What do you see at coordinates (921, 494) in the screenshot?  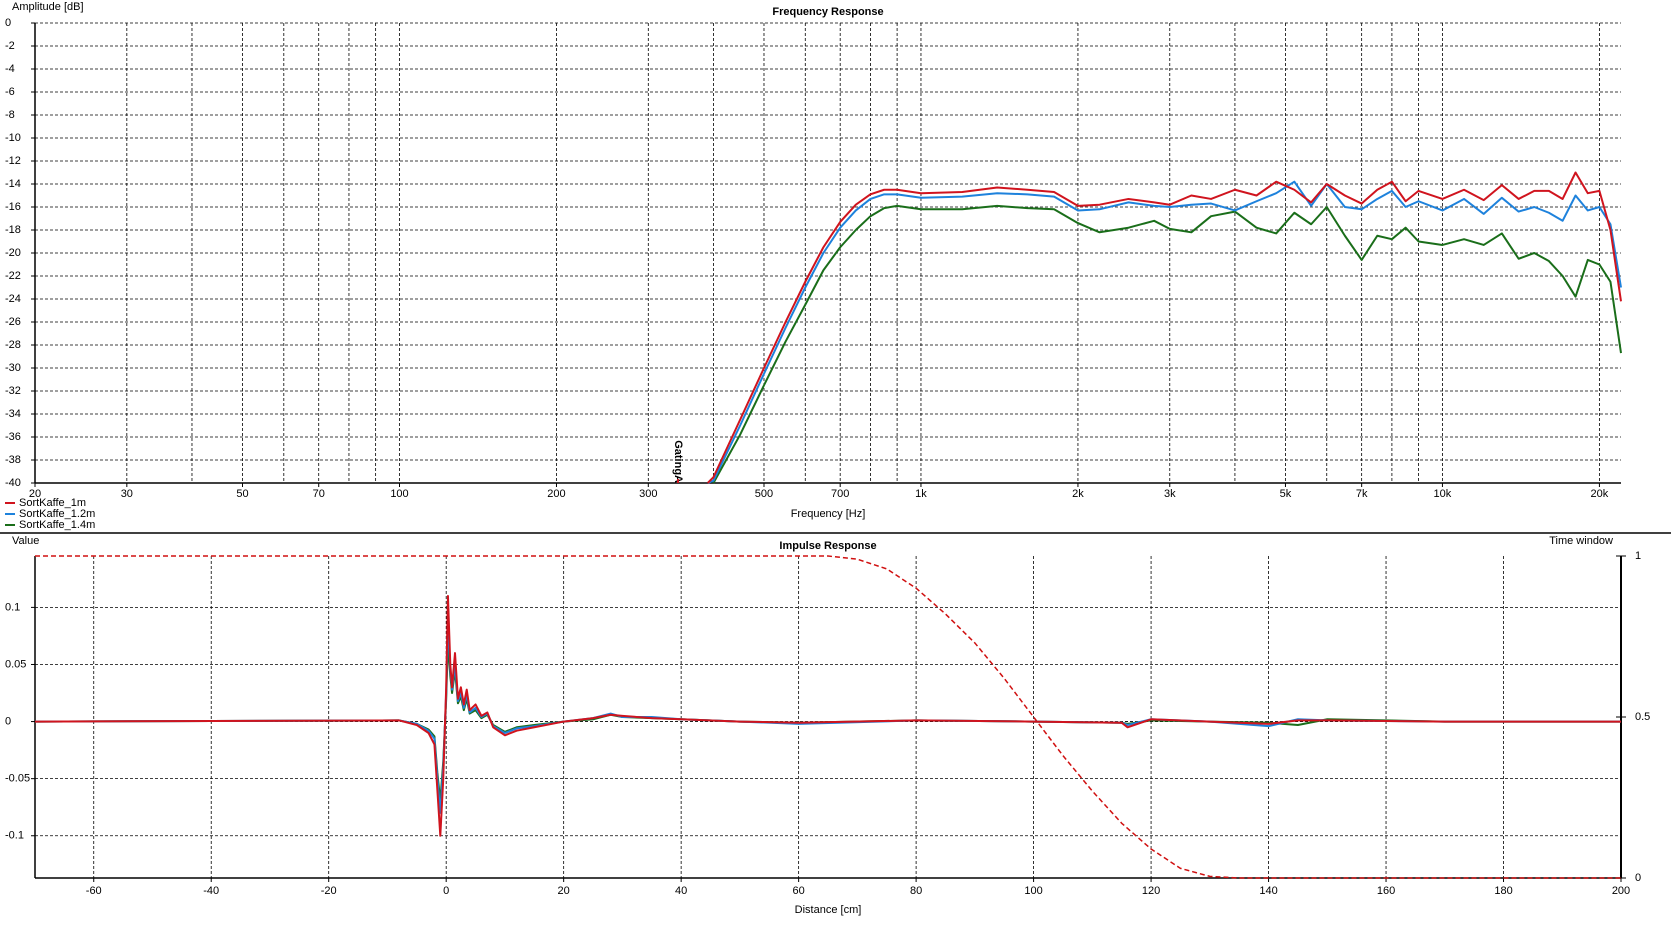 I see `x-tick-label: 1k` at bounding box center [921, 494].